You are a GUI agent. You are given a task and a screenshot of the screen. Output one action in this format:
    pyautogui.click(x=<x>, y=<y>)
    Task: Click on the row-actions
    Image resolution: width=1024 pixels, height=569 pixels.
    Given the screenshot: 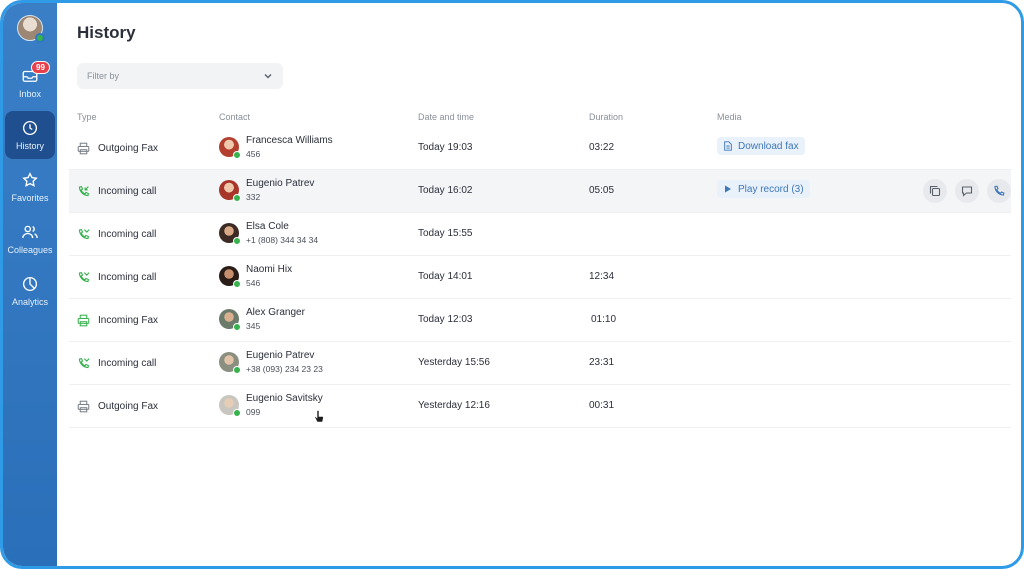 What is the action you would take?
    pyautogui.click(x=963, y=191)
    